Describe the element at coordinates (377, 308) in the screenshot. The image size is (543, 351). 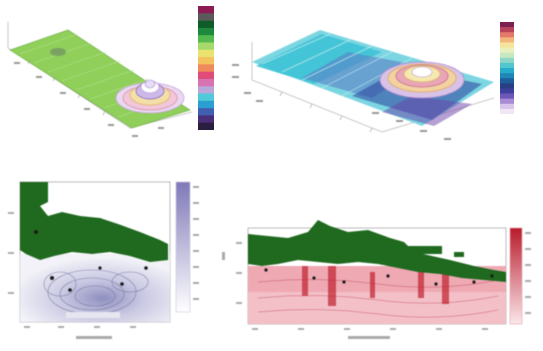
I see `panel-d-sea-light` at that location.